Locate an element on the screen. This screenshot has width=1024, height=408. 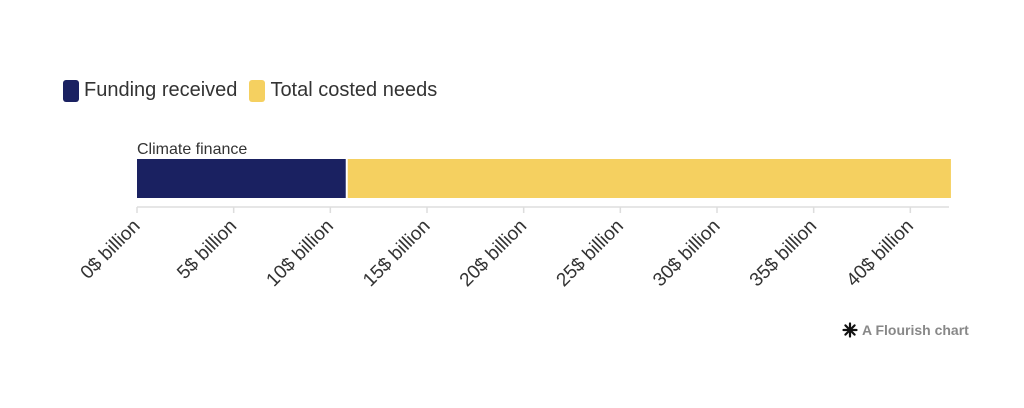
x-axis-tick-label: 10$ billion is located at coordinates (300, 253).